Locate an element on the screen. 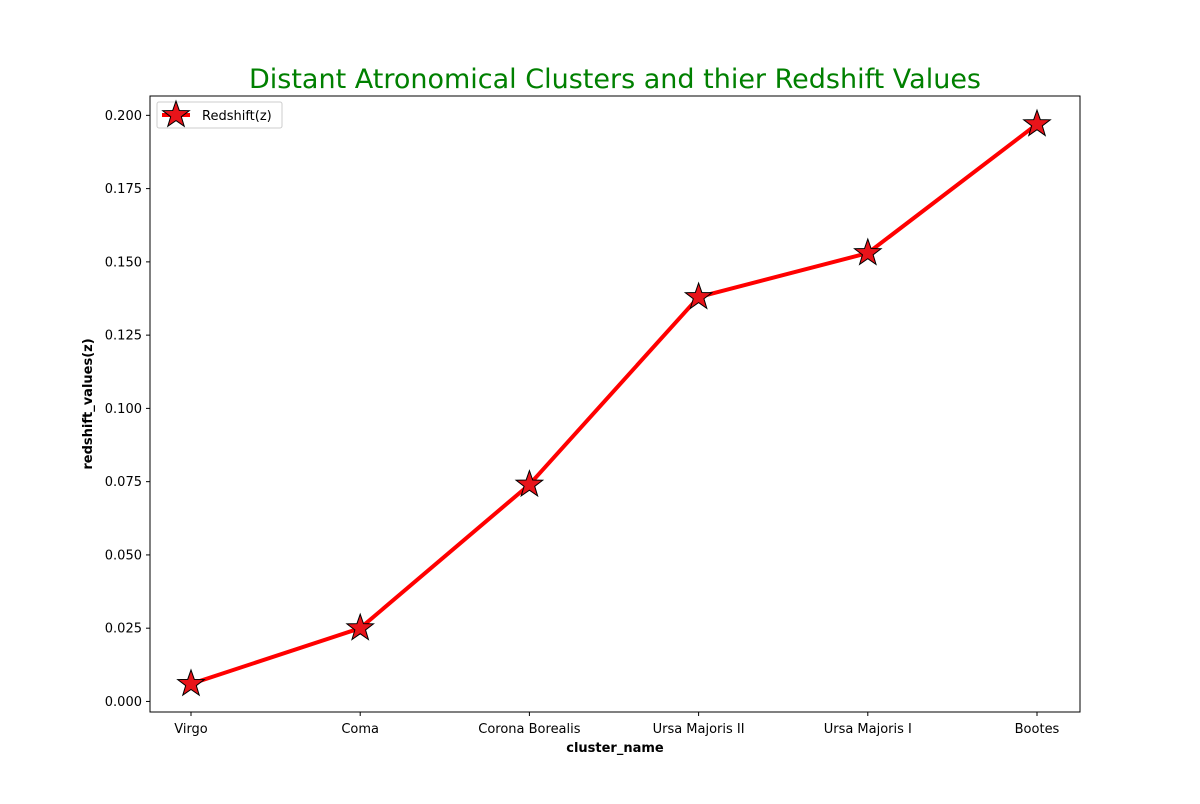  x-tick-label: Ursa Majoris I is located at coordinates (868, 729).